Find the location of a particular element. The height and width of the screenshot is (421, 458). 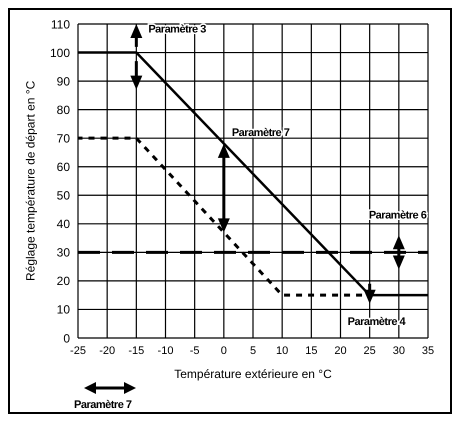

text: Paramètre 7 is located at coordinates (103, 405).